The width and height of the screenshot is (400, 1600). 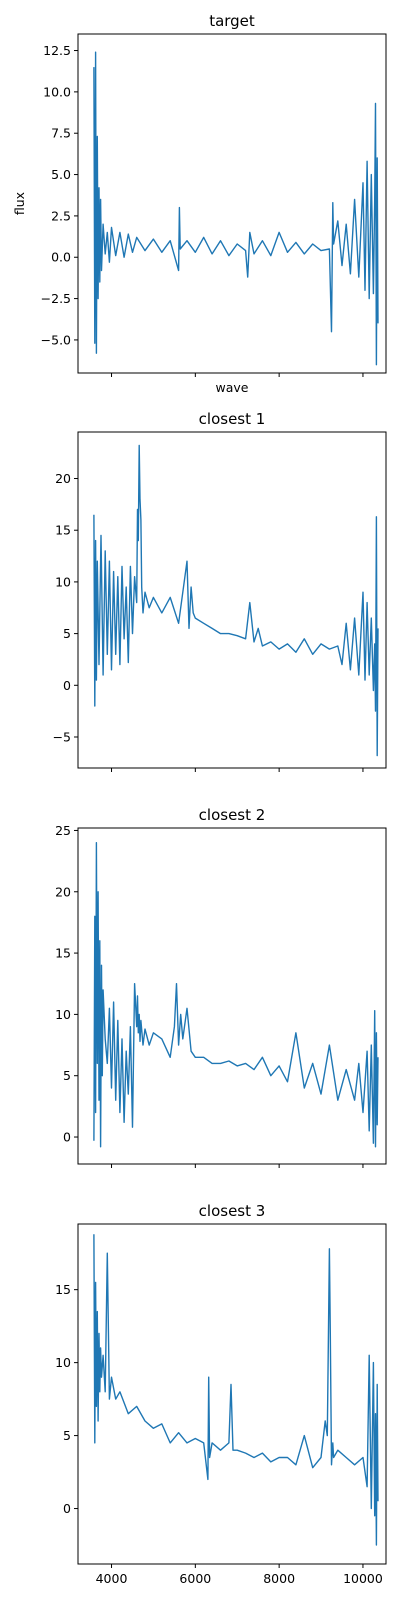 What do you see at coordinates (61, 133) in the screenshot?
I see `y-tick-label: 7.5` at bounding box center [61, 133].